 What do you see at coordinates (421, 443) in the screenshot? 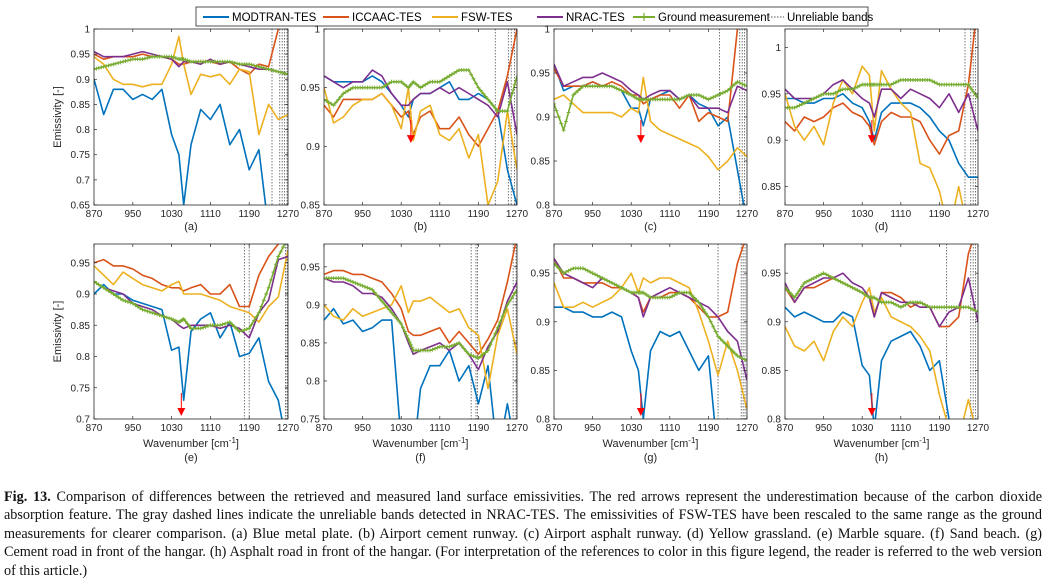
I see `x-axis-label: Wavenumber [cm-1]` at bounding box center [421, 443].